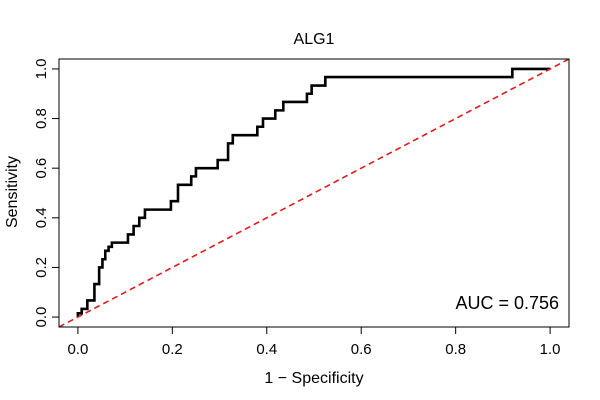 The height and width of the screenshot is (400, 600). I want to click on x-tick-label: 0.8, so click(455, 349).